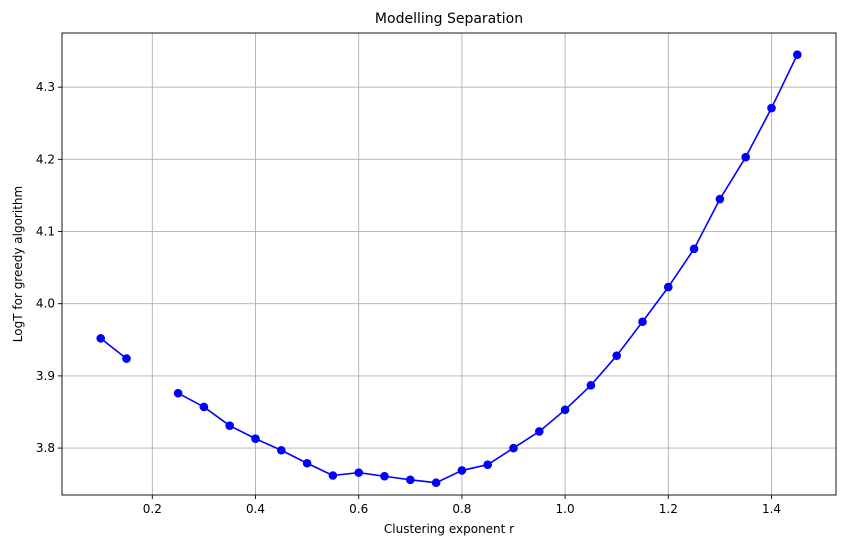 This screenshot has height=547, width=846. What do you see at coordinates (771, 509) in the screenshot?
I see `x-tick-label: 1.4` at bounding box center [771, 509].